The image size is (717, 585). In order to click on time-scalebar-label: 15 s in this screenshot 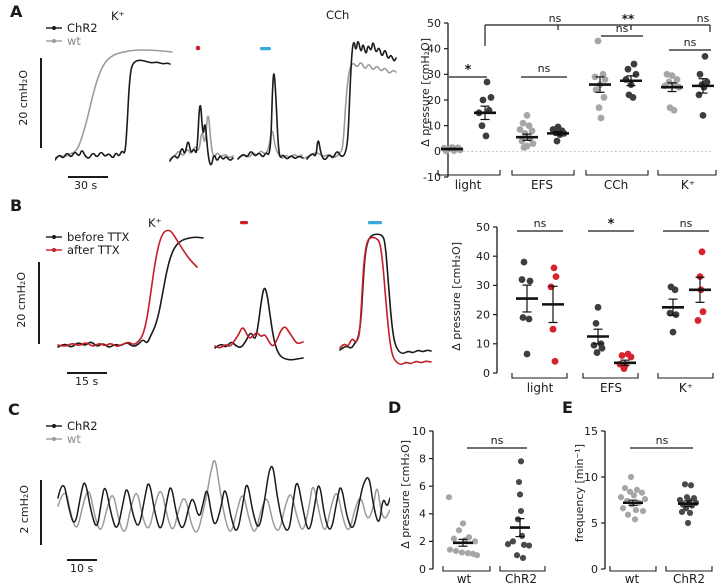, I will do `click(87, 381)`.